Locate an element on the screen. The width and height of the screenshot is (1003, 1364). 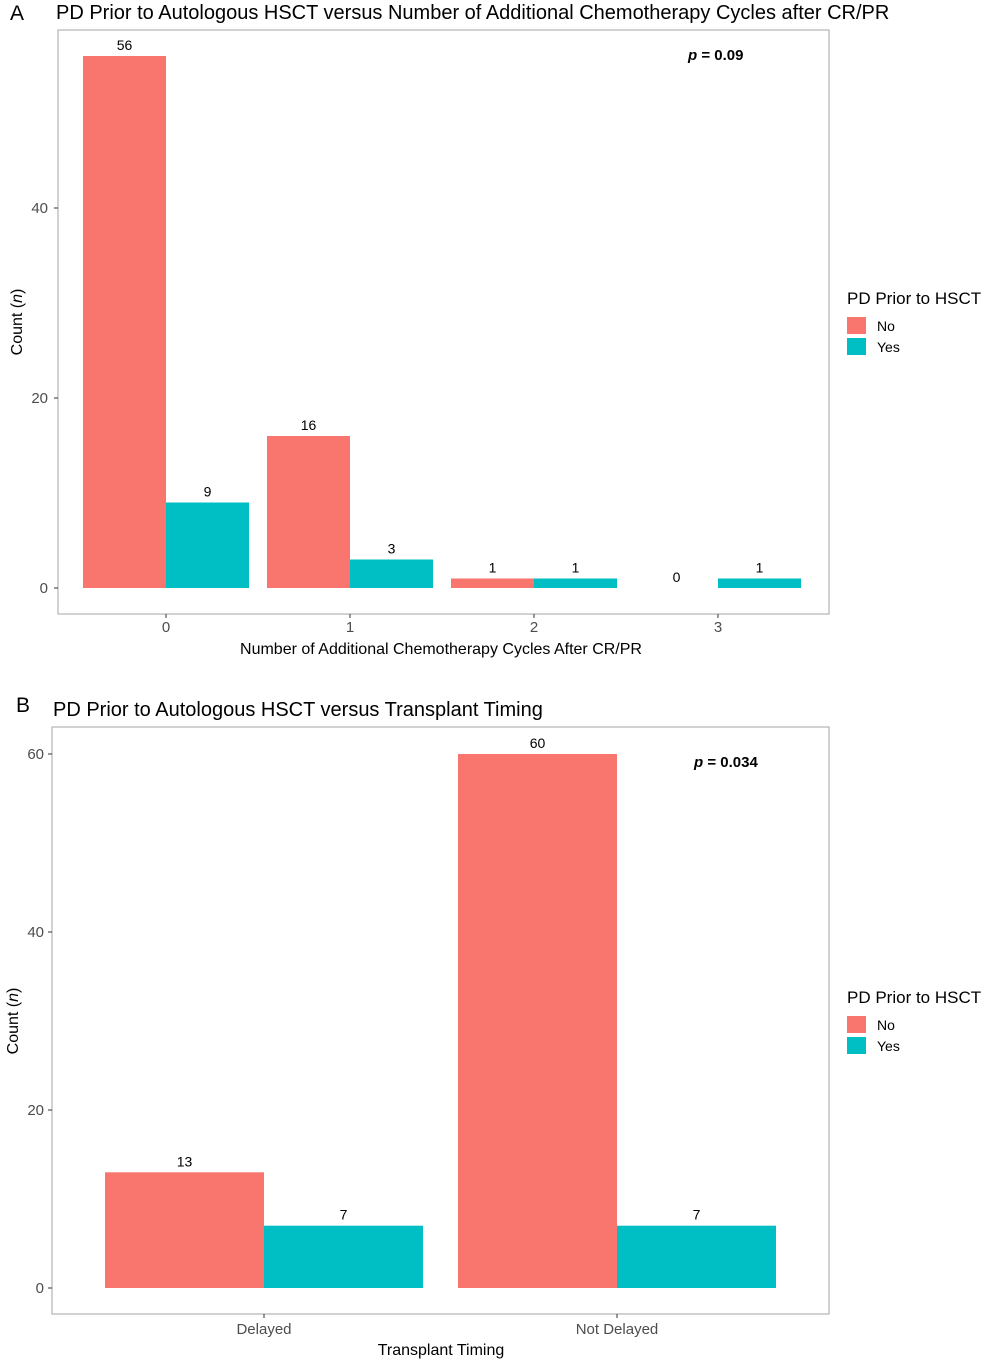
panel-a-bar-2-no is located at coordinates (492, 583).